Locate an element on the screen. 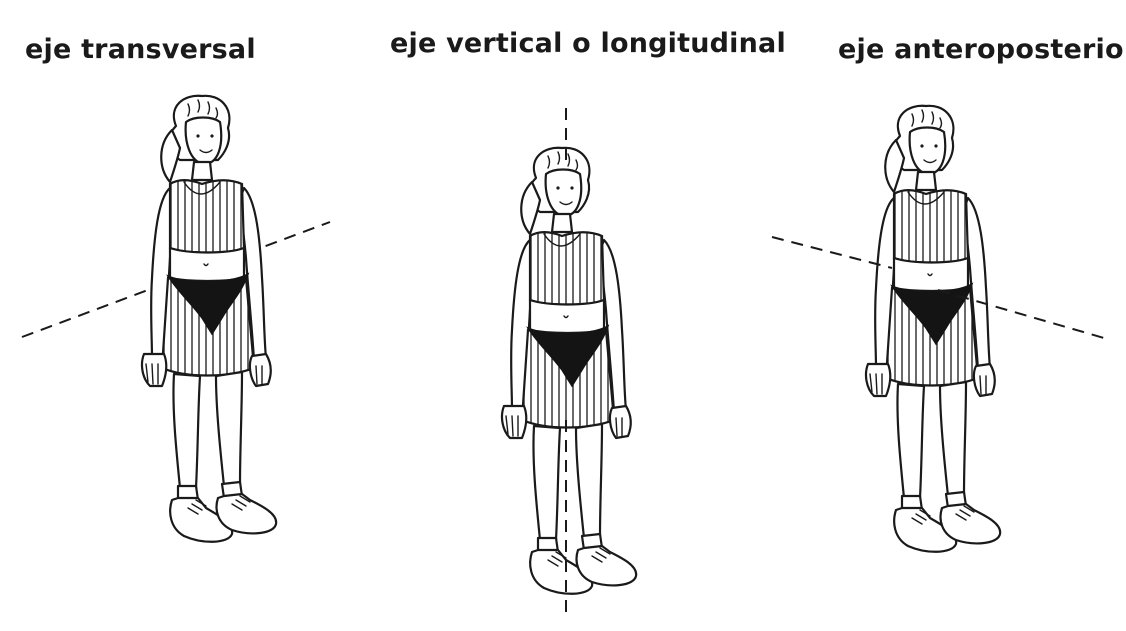  person-figure-middle is located at coordinates (569, 370).